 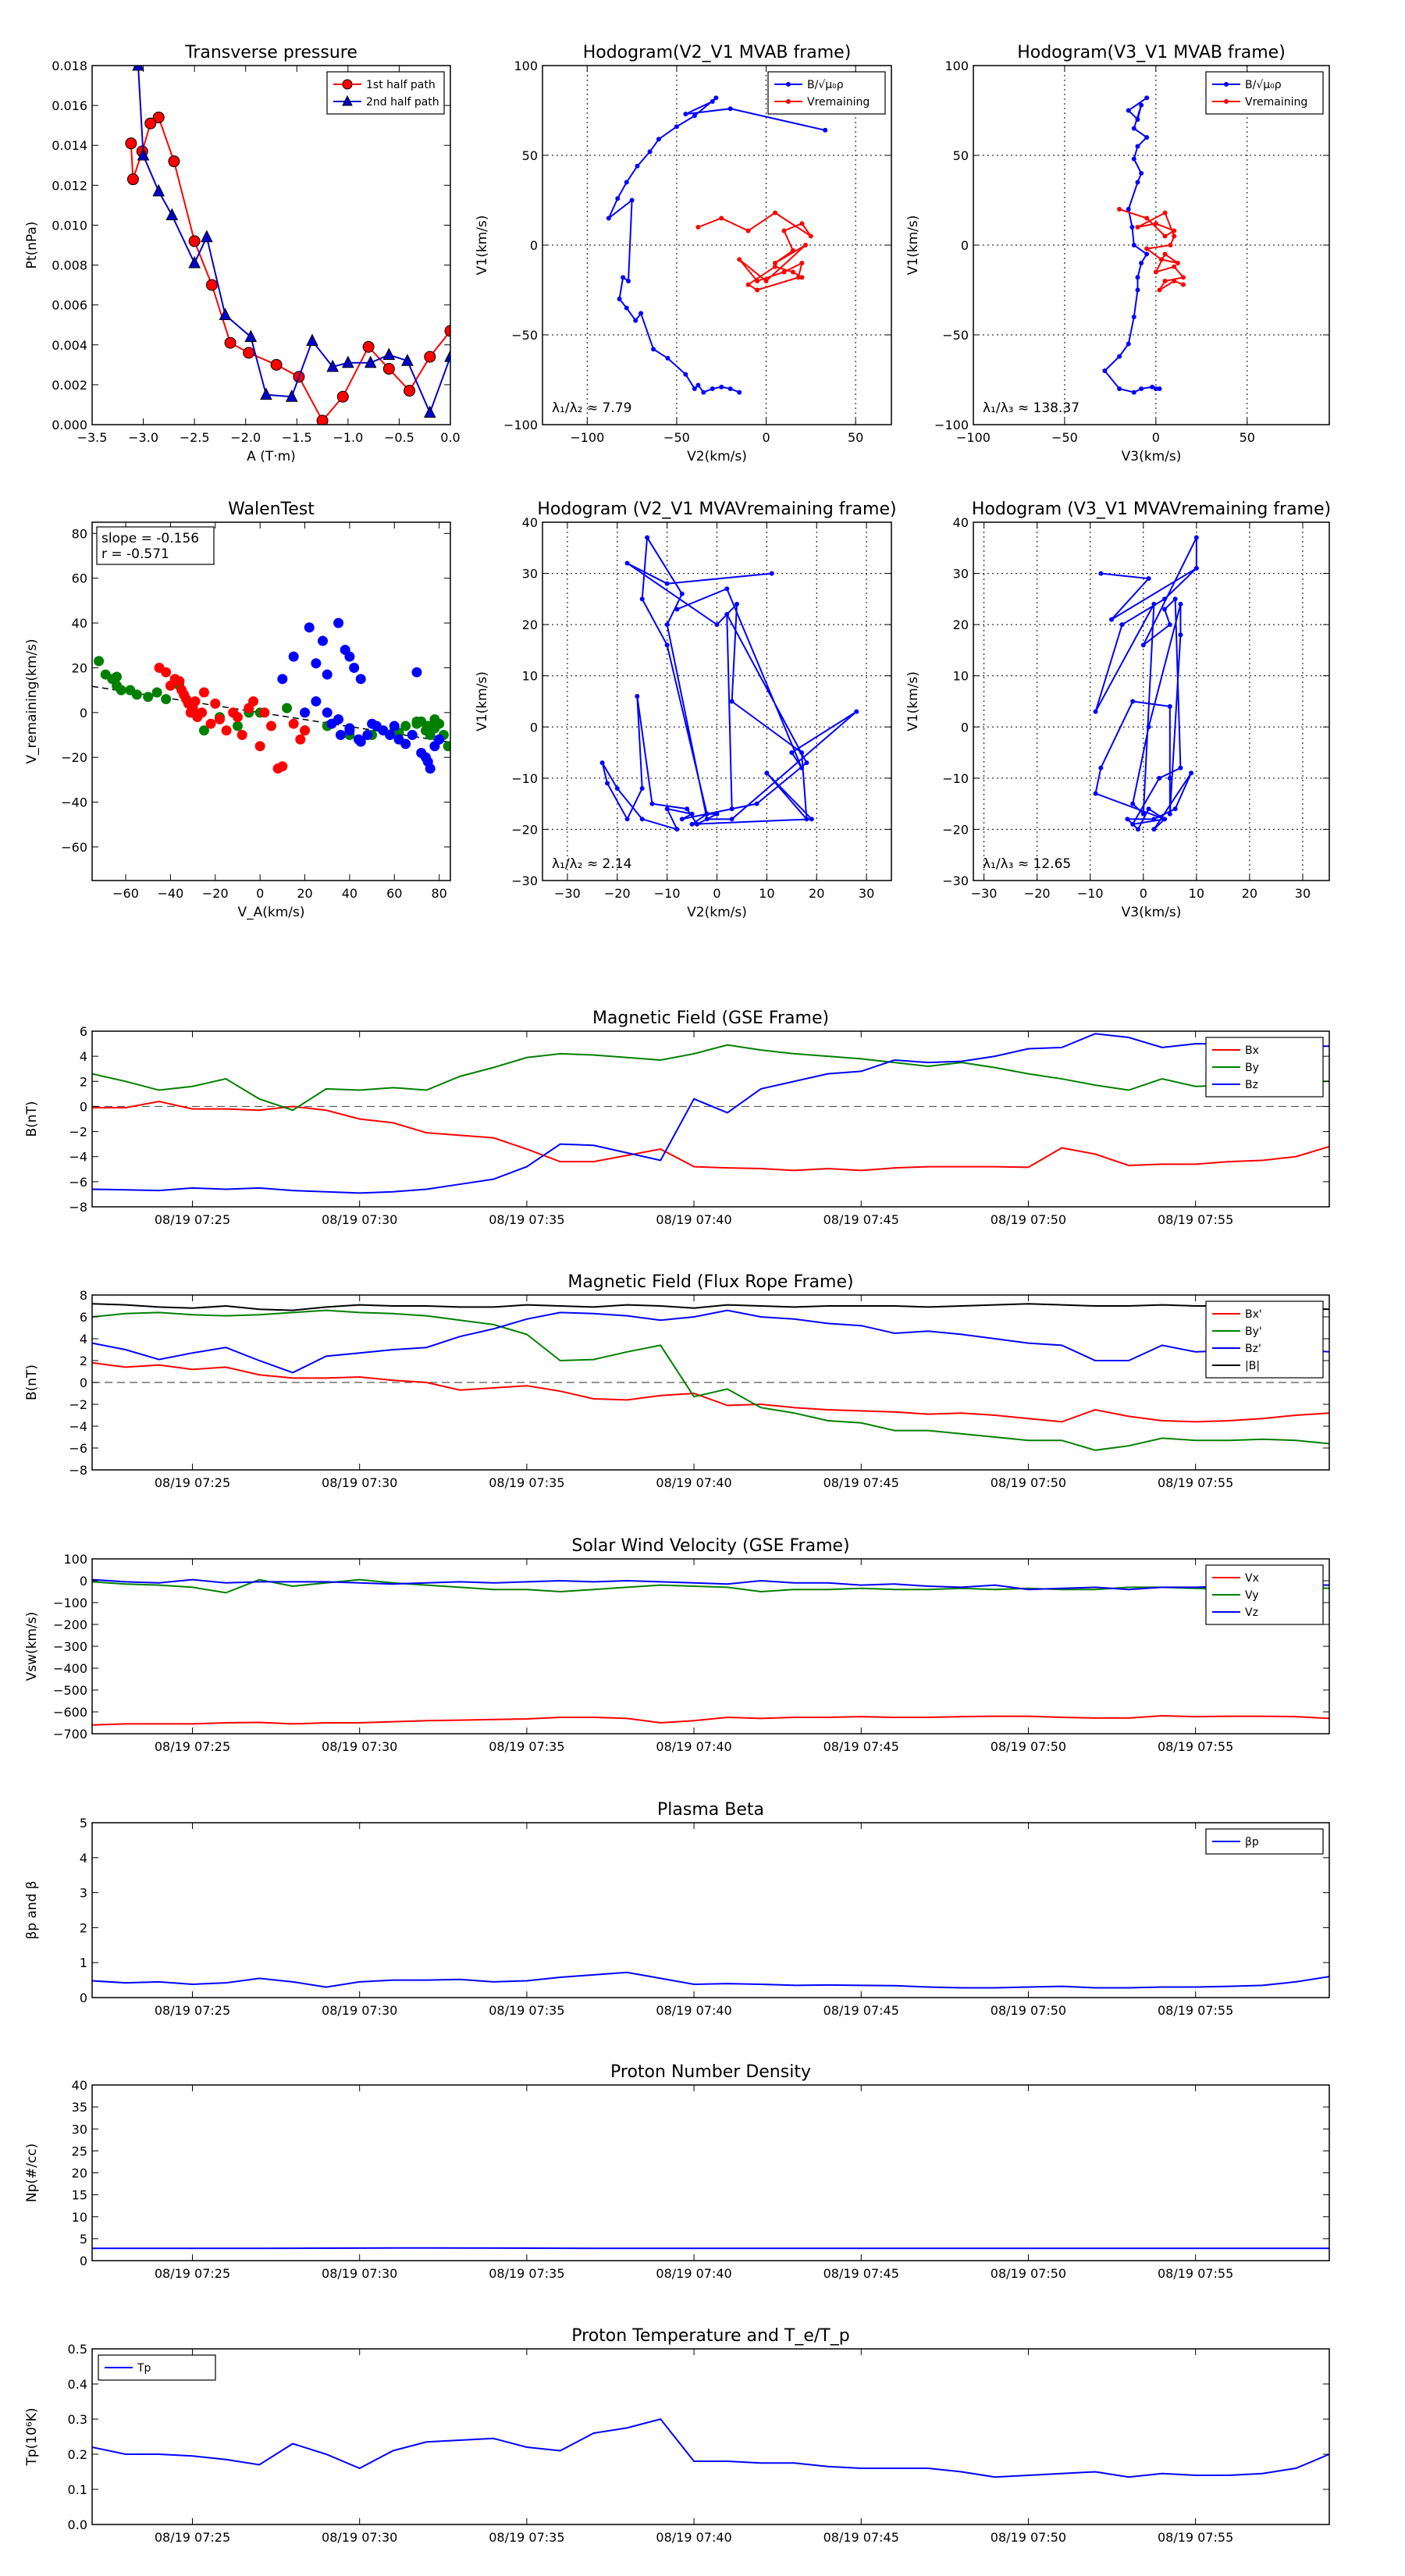 What do you see at coordinates (84, 1823) in the screenshot?
I see `y-tick-label: 5` at bounding box center [84, 1823].